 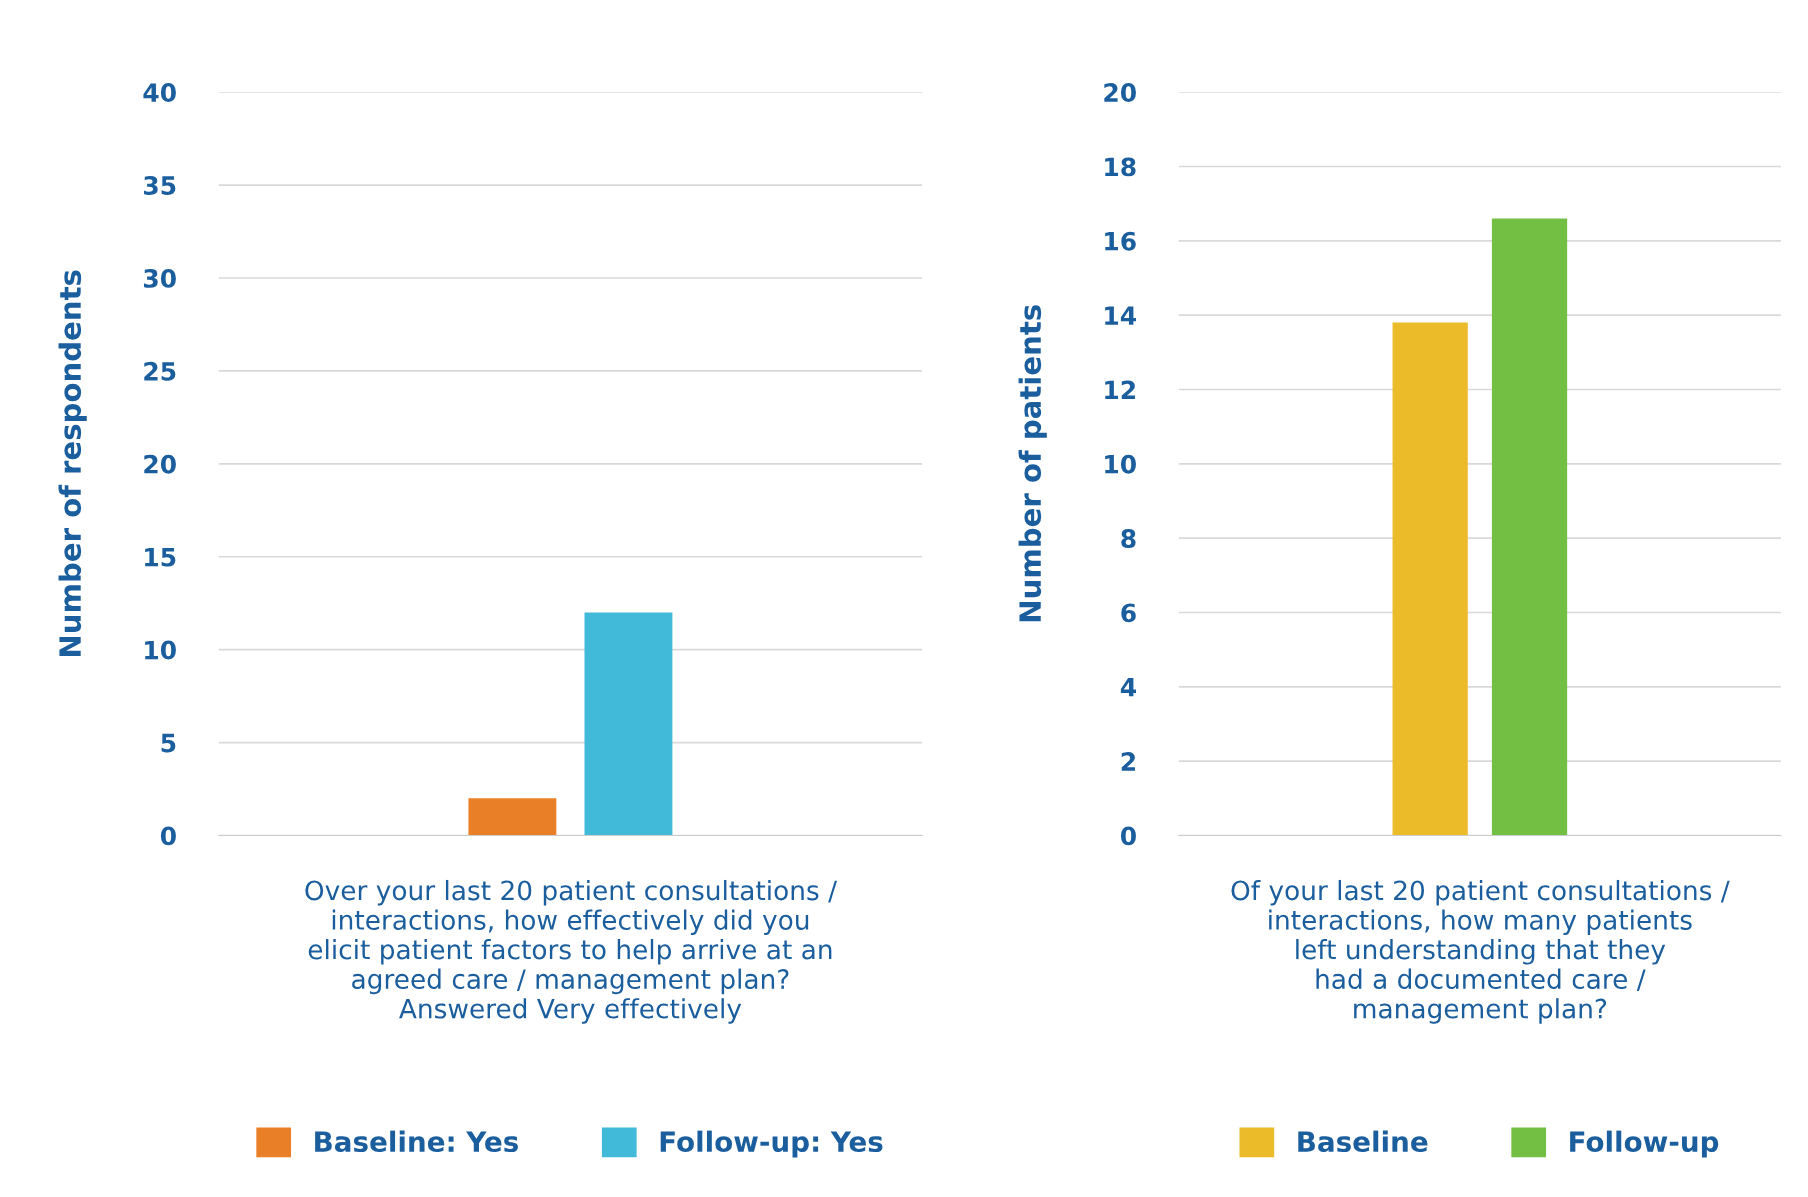 What do you see at coordinates (1120, 241) in the screenshot?
I see `y-tick-label: 16` at bounding box center [1120, 241].